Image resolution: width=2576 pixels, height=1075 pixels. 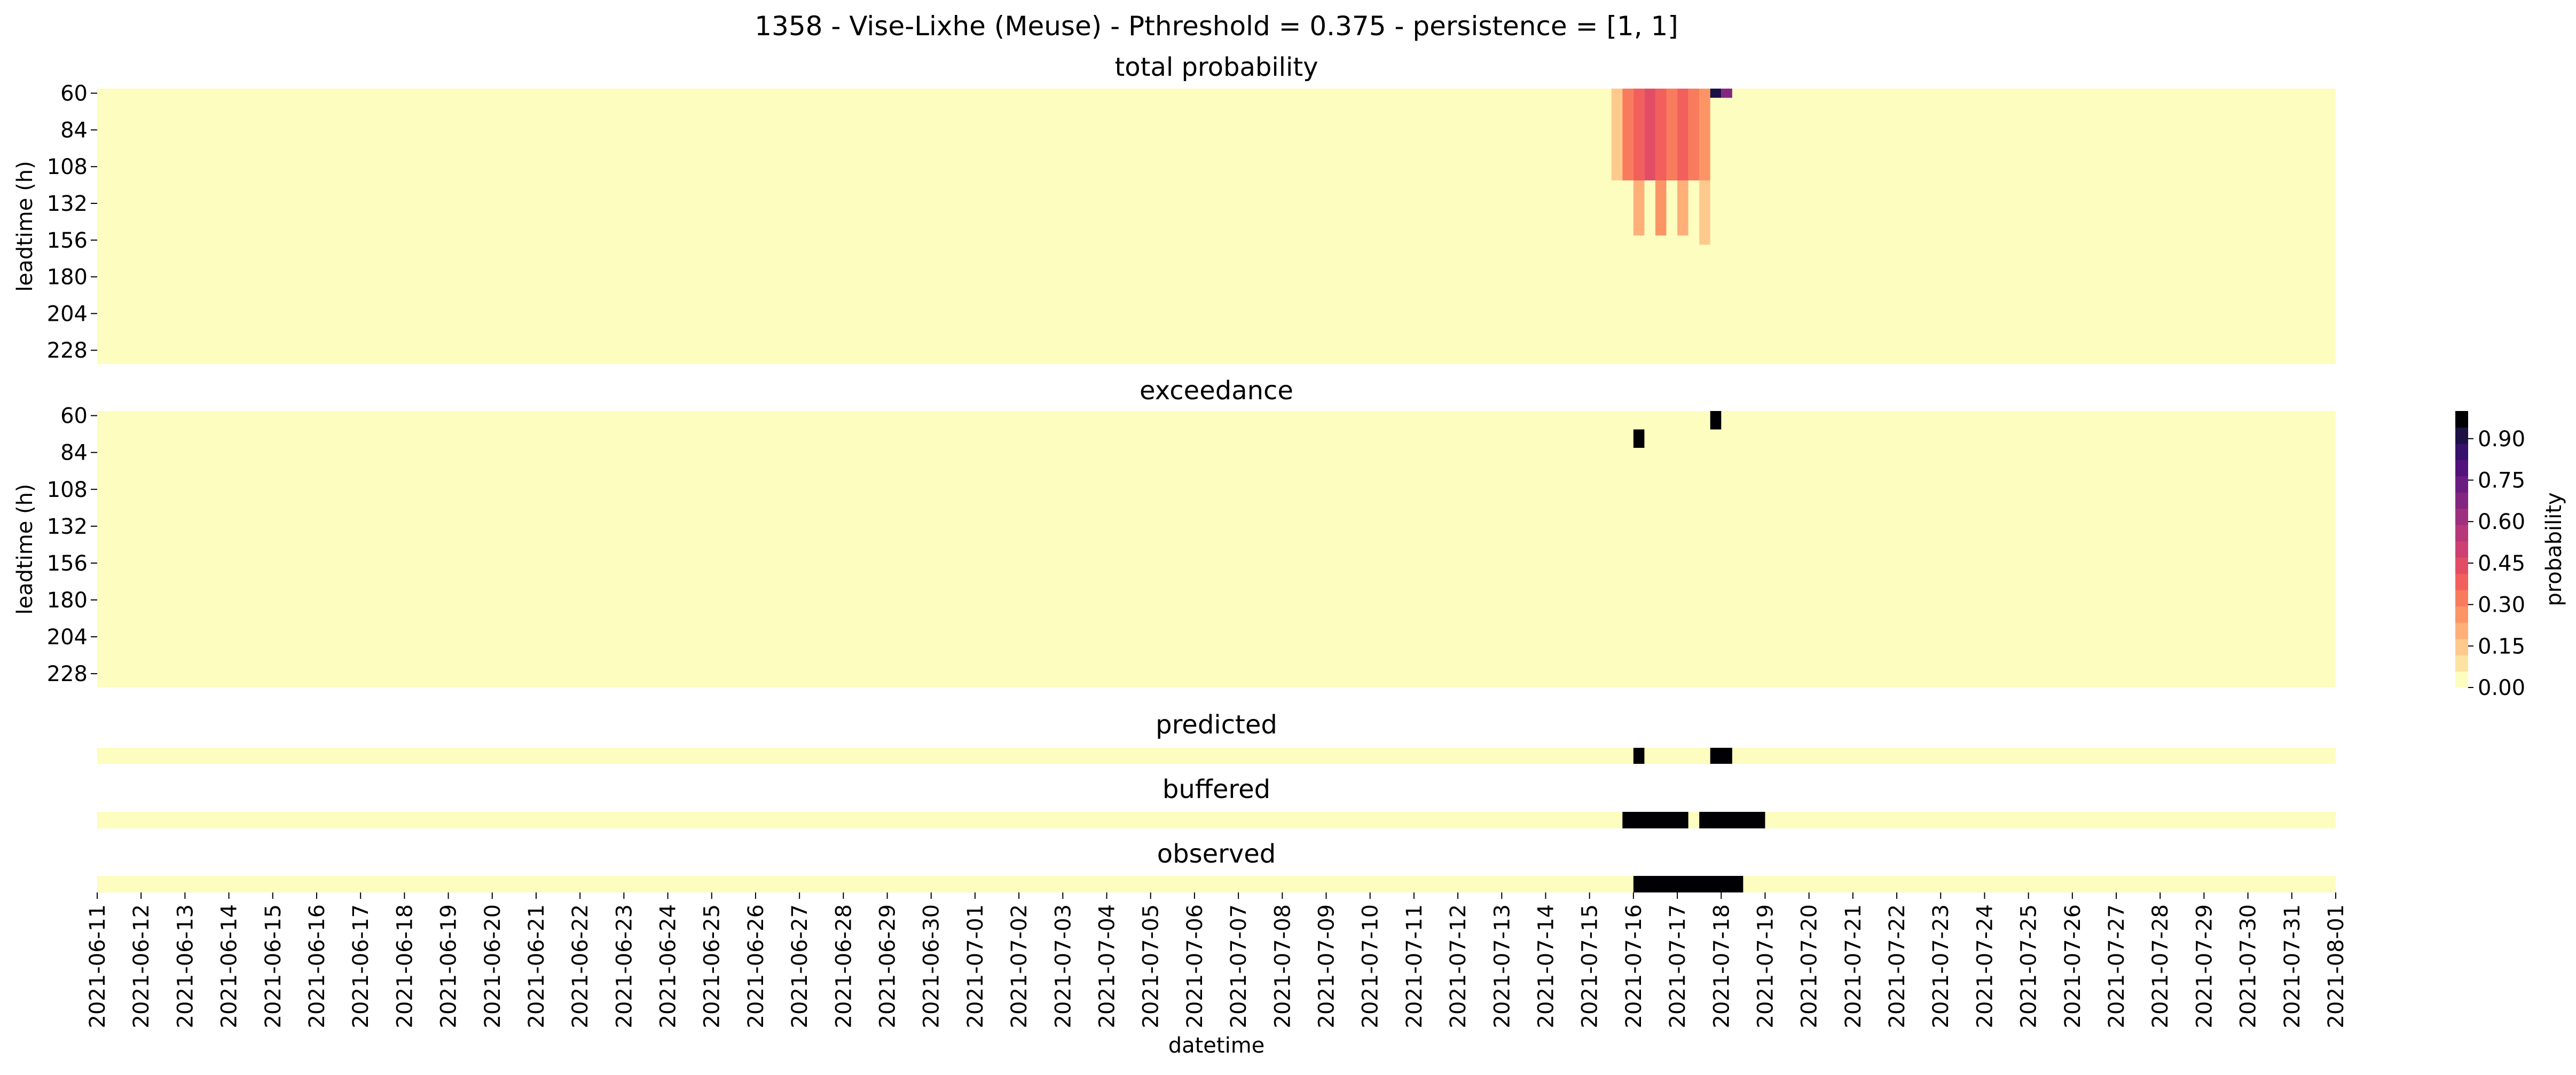 I want to click on x-tick-label: 2021-06-17, so click(x=361, y=966).